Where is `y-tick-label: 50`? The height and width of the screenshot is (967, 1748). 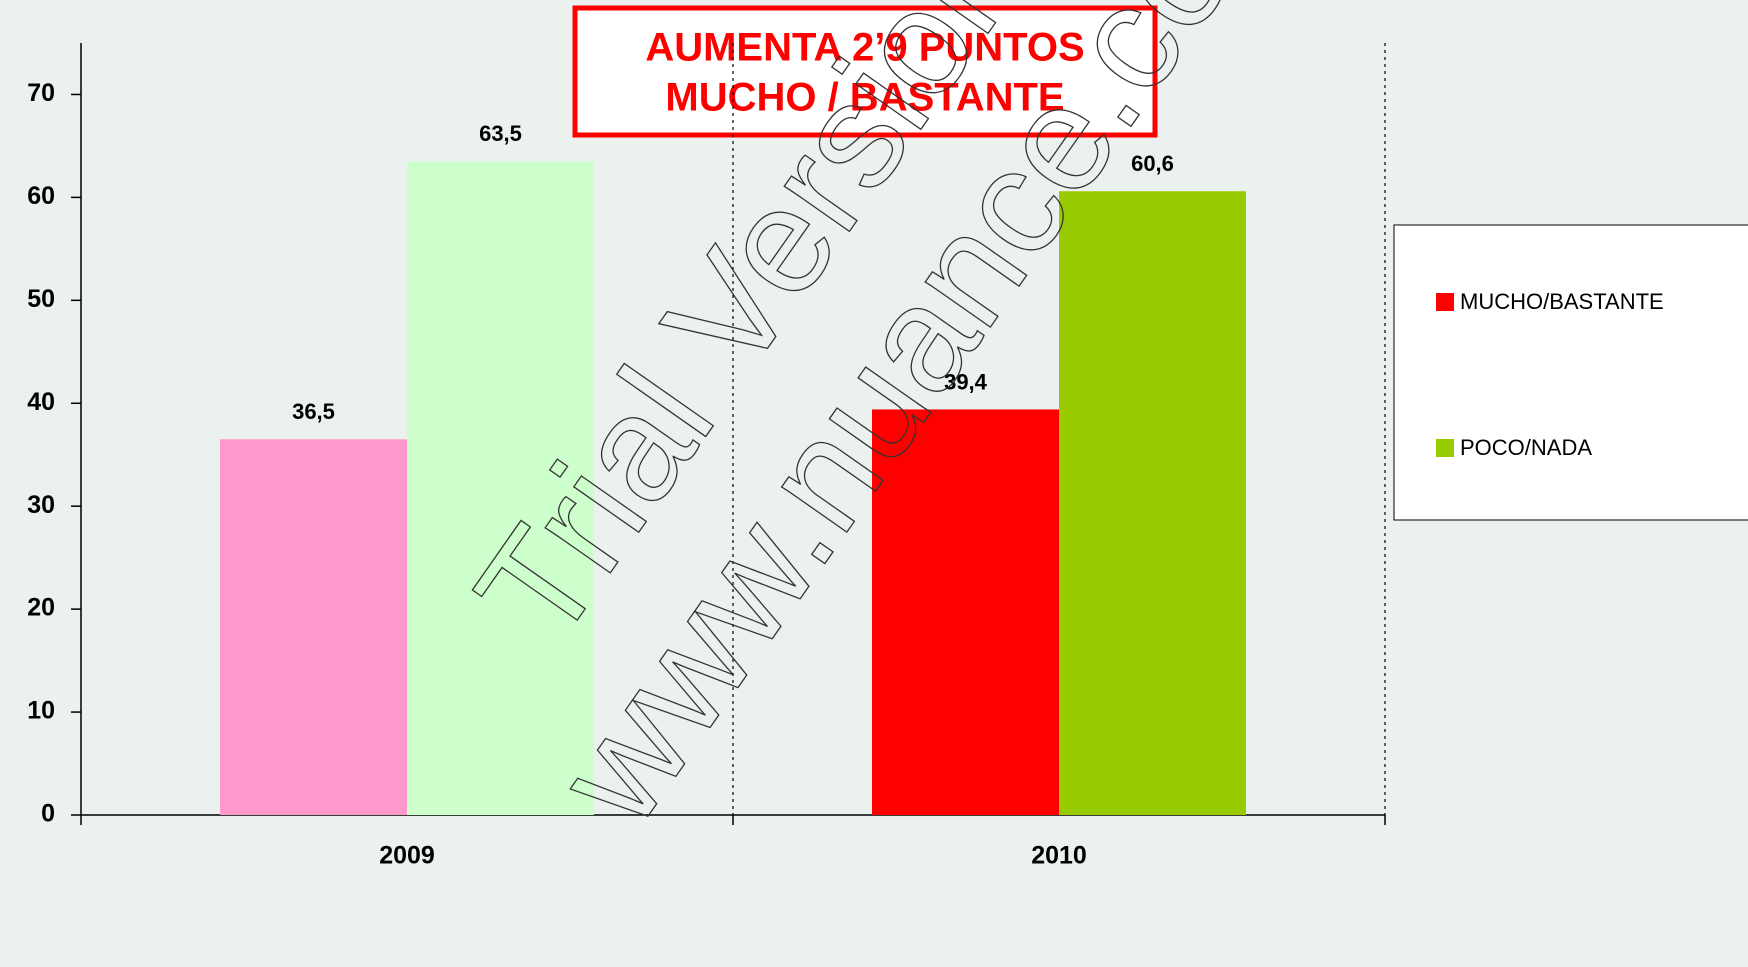
y-tick-label: 50 is located at coordinates (41, 299).